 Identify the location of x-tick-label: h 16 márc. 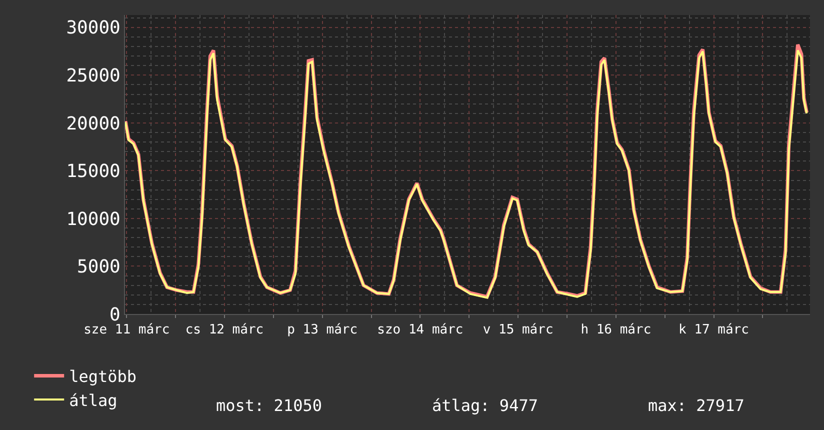
(616, 330).